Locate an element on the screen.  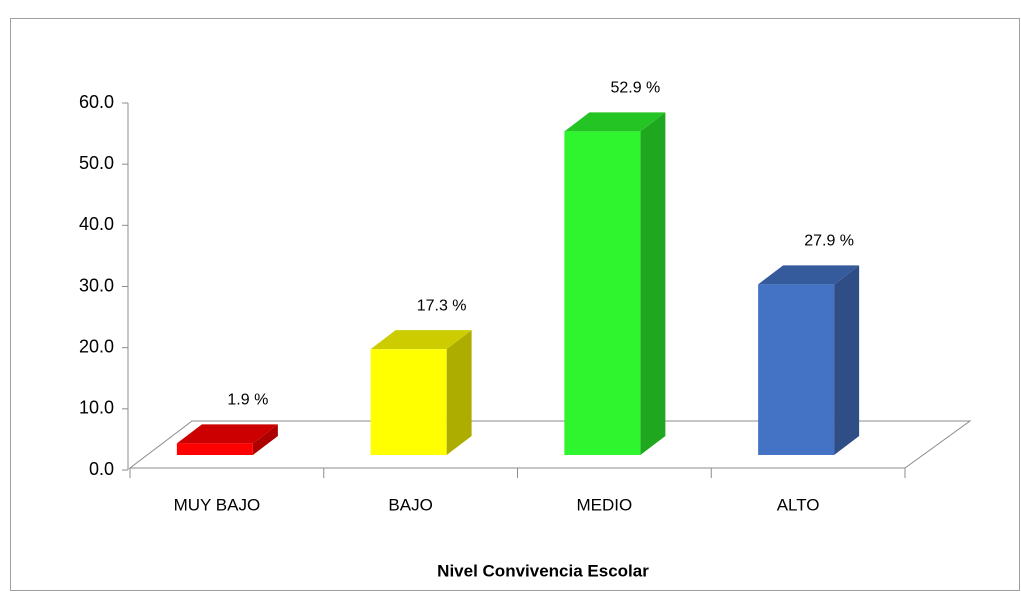
value-label: 27.9 % is located at coordinates (829, 241).